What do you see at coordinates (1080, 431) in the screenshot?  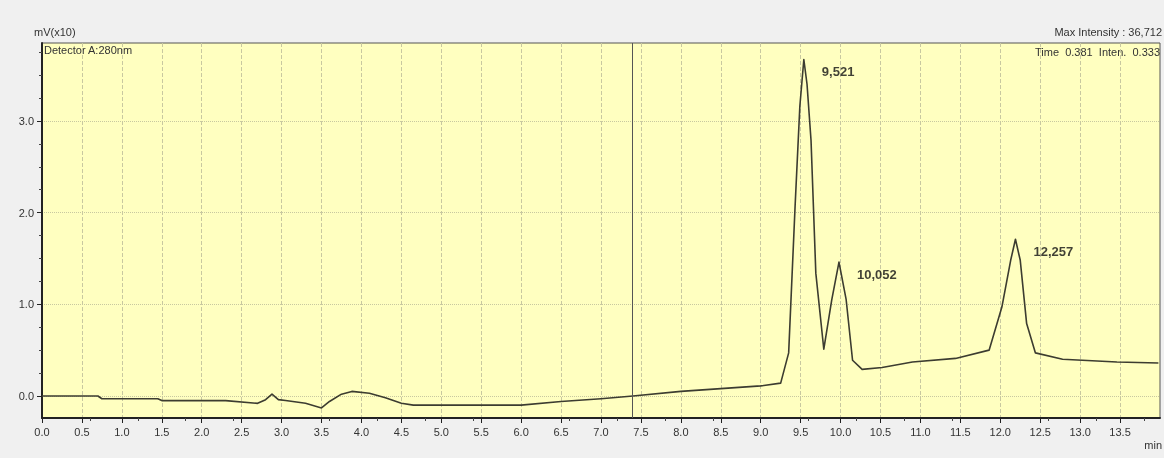 I see `x-tick-label: 13.0` at bounding box center [1080, 431].